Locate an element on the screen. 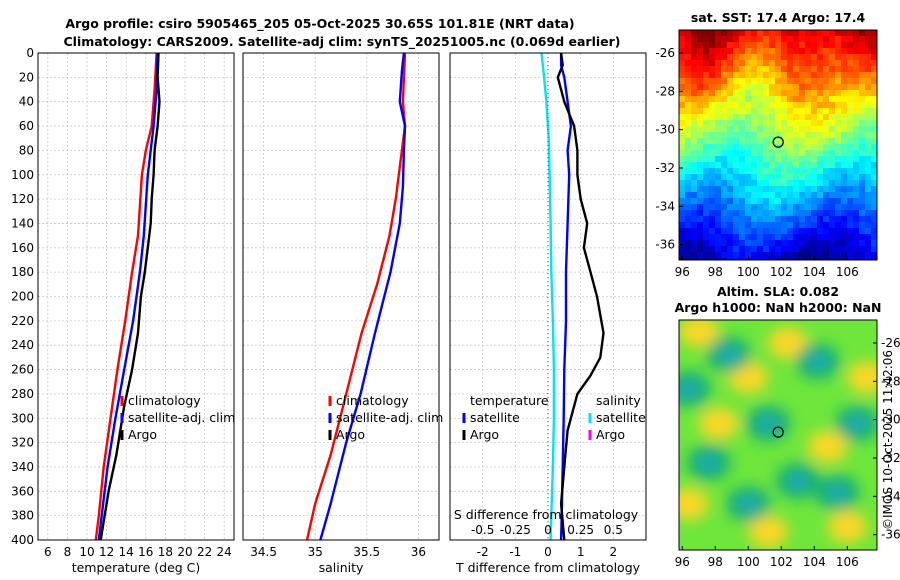  argo-float-marker is located at coordinates (778, 142).